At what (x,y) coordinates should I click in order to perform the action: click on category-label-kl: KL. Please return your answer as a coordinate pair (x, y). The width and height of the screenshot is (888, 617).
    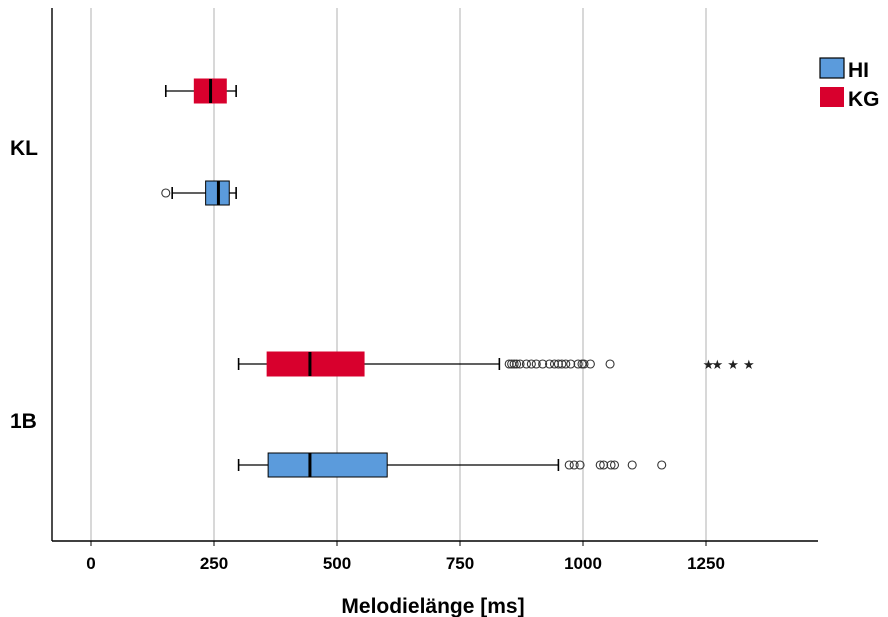
    Looking at the image, I should click on (24, 148).